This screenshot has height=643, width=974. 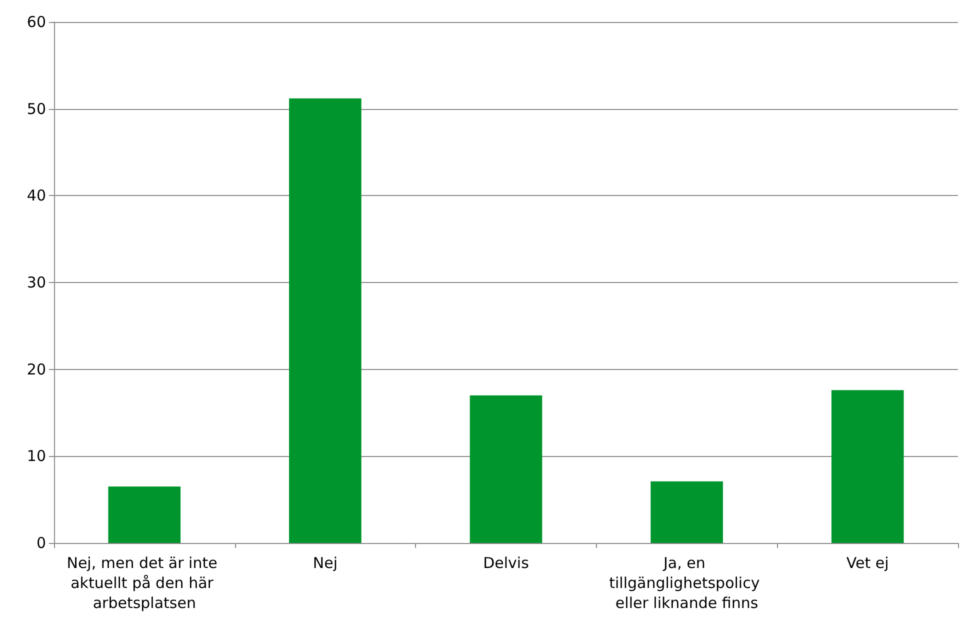 I want to click on x-tick-label: Nej, men det är inte aktuellt på den här arbetsplatsen, so click(x=144, y=583).